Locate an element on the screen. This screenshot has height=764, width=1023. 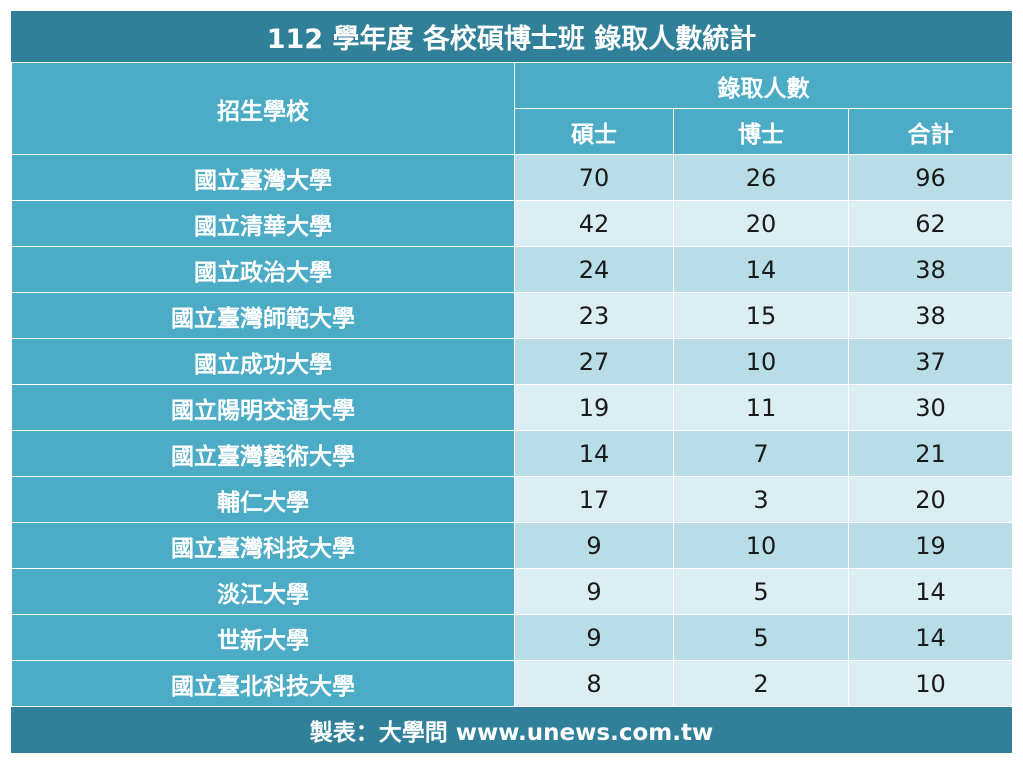
doctor-count: 11 is located at coordinates (761, 407).